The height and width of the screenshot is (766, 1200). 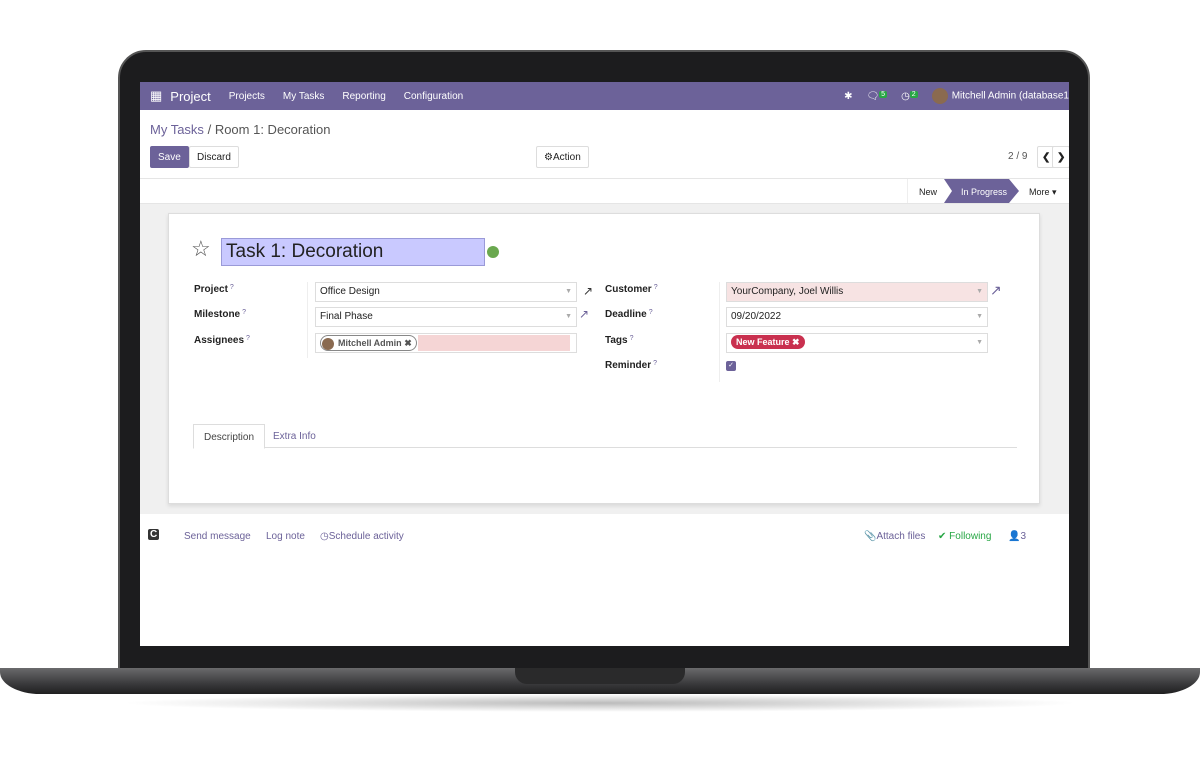 What do you see at coordinates (214, 289) in the screenshot?
I see `project-label: Project?` at bounding box center [214, 289].